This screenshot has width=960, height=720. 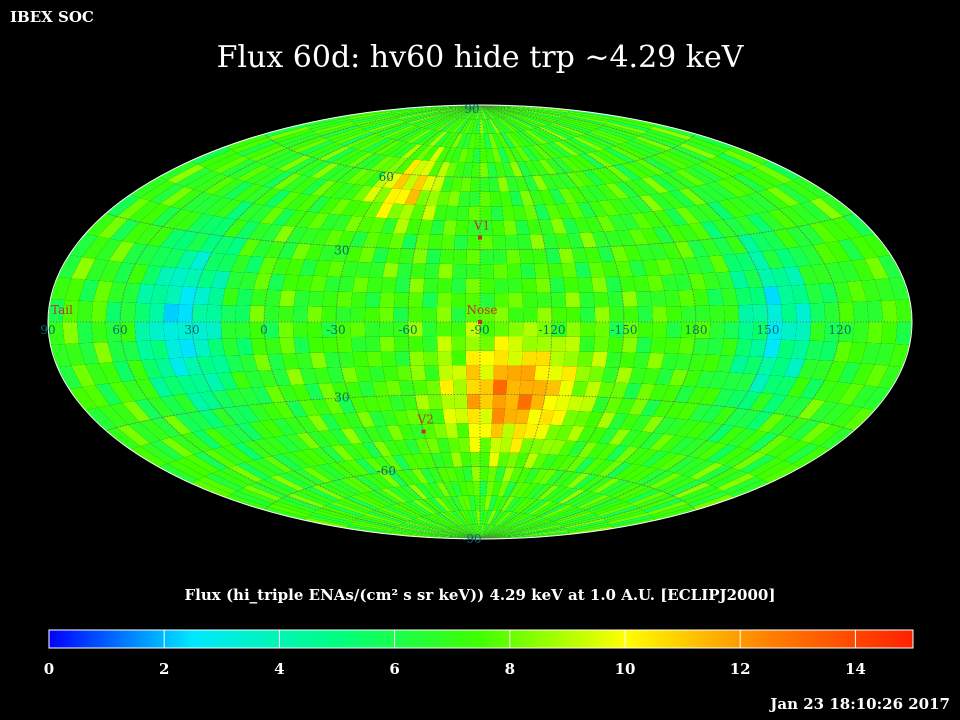 What do you see at coordinates (768, 330) in the screenshot?
I see `longitude-label: 150` at bounding box center [768, 330].